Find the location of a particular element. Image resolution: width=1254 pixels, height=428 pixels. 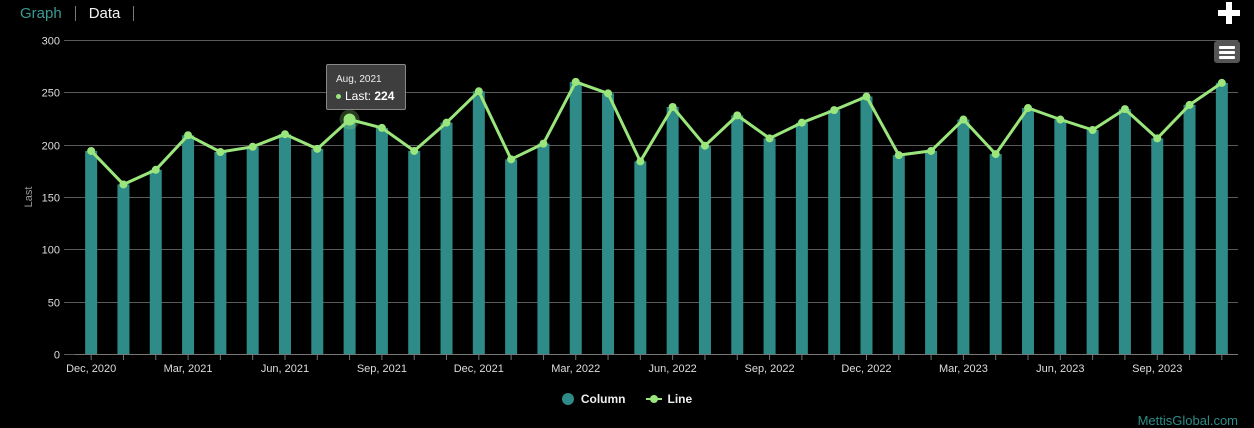

x-tick-label: Dec, 2021 is located at coordinates (479, 369).